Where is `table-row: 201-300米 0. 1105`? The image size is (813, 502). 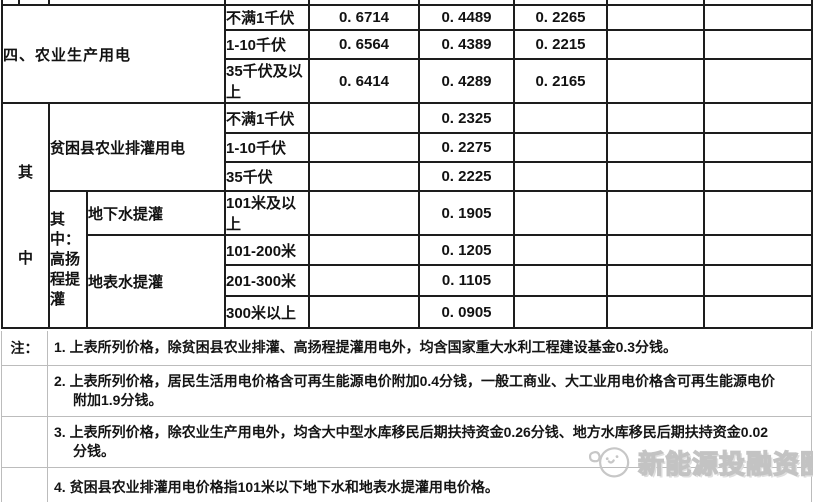 table-row: 201-300米 0. 1105 is located at coordinates (407, 280).